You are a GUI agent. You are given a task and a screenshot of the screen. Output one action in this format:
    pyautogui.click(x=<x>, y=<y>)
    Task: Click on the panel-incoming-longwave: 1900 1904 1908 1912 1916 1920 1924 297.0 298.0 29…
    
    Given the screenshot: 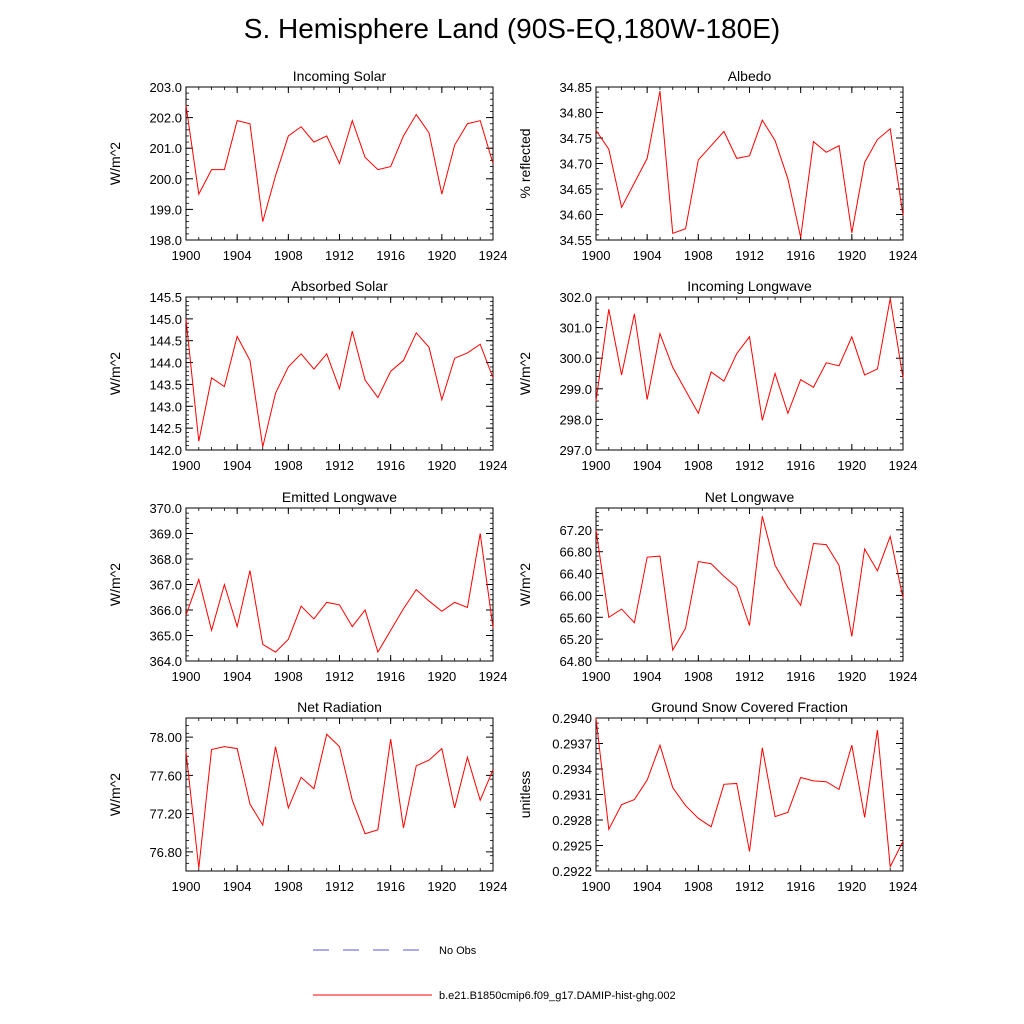 What is the action you would take?
    pyautogui.click(x=717, y=375)
    